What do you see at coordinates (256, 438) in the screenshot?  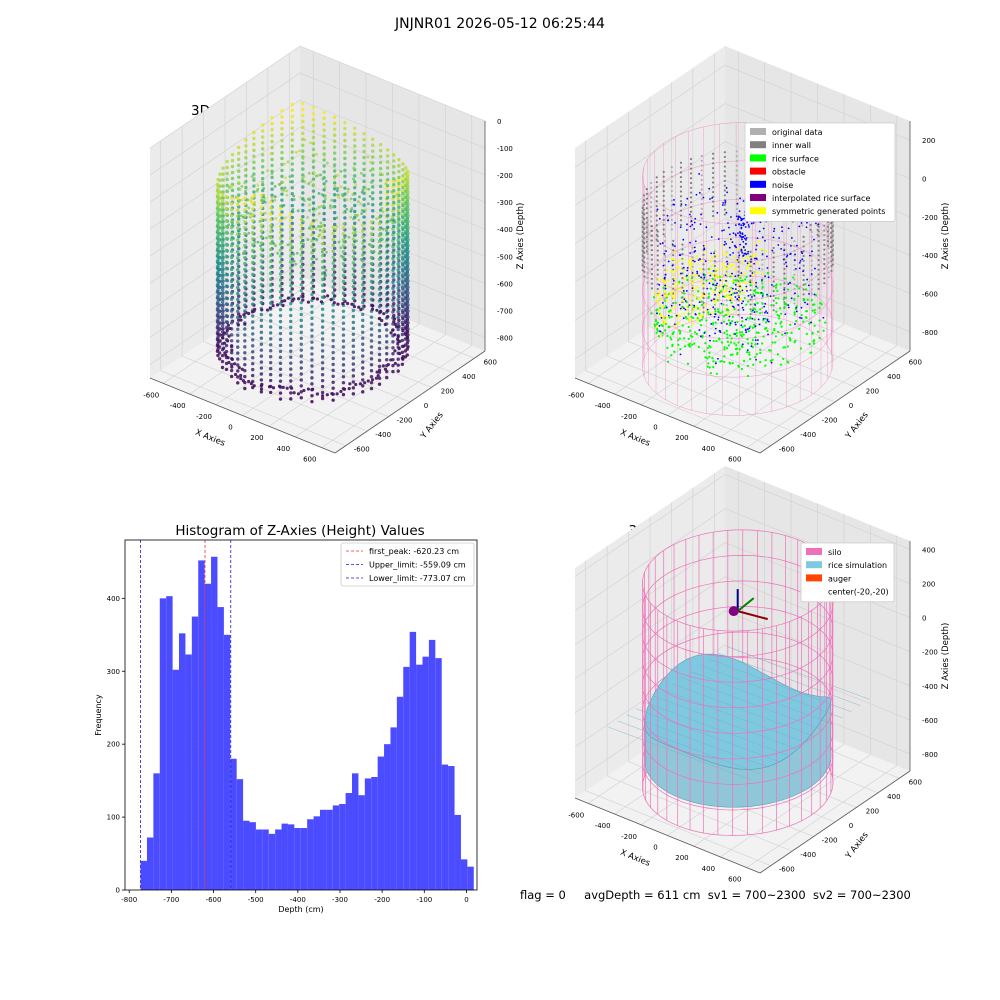 I see `x-tick-label: 200` at bounding box center [256, 438].